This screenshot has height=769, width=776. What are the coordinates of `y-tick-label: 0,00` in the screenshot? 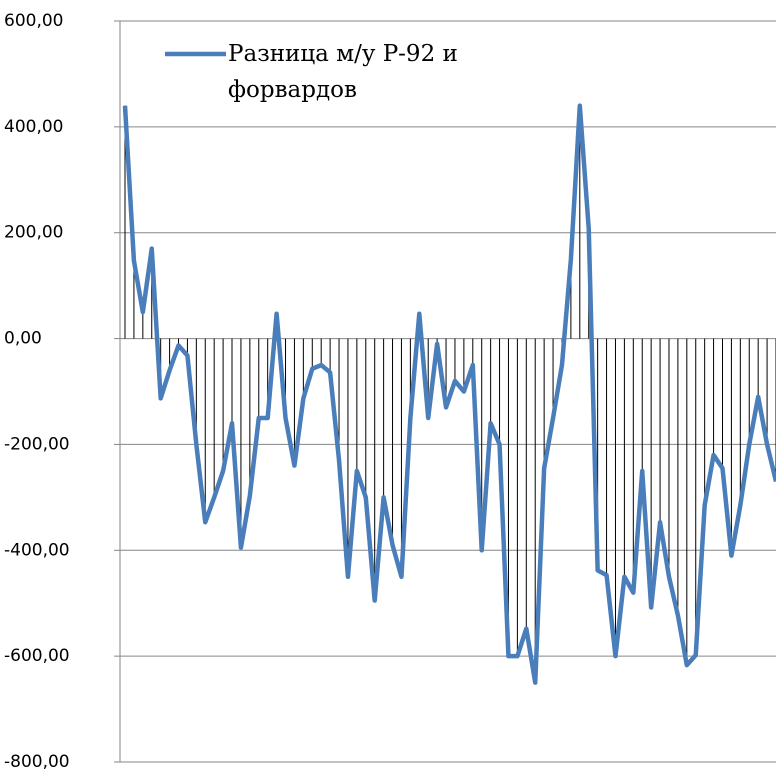 It's located at (23, 339).